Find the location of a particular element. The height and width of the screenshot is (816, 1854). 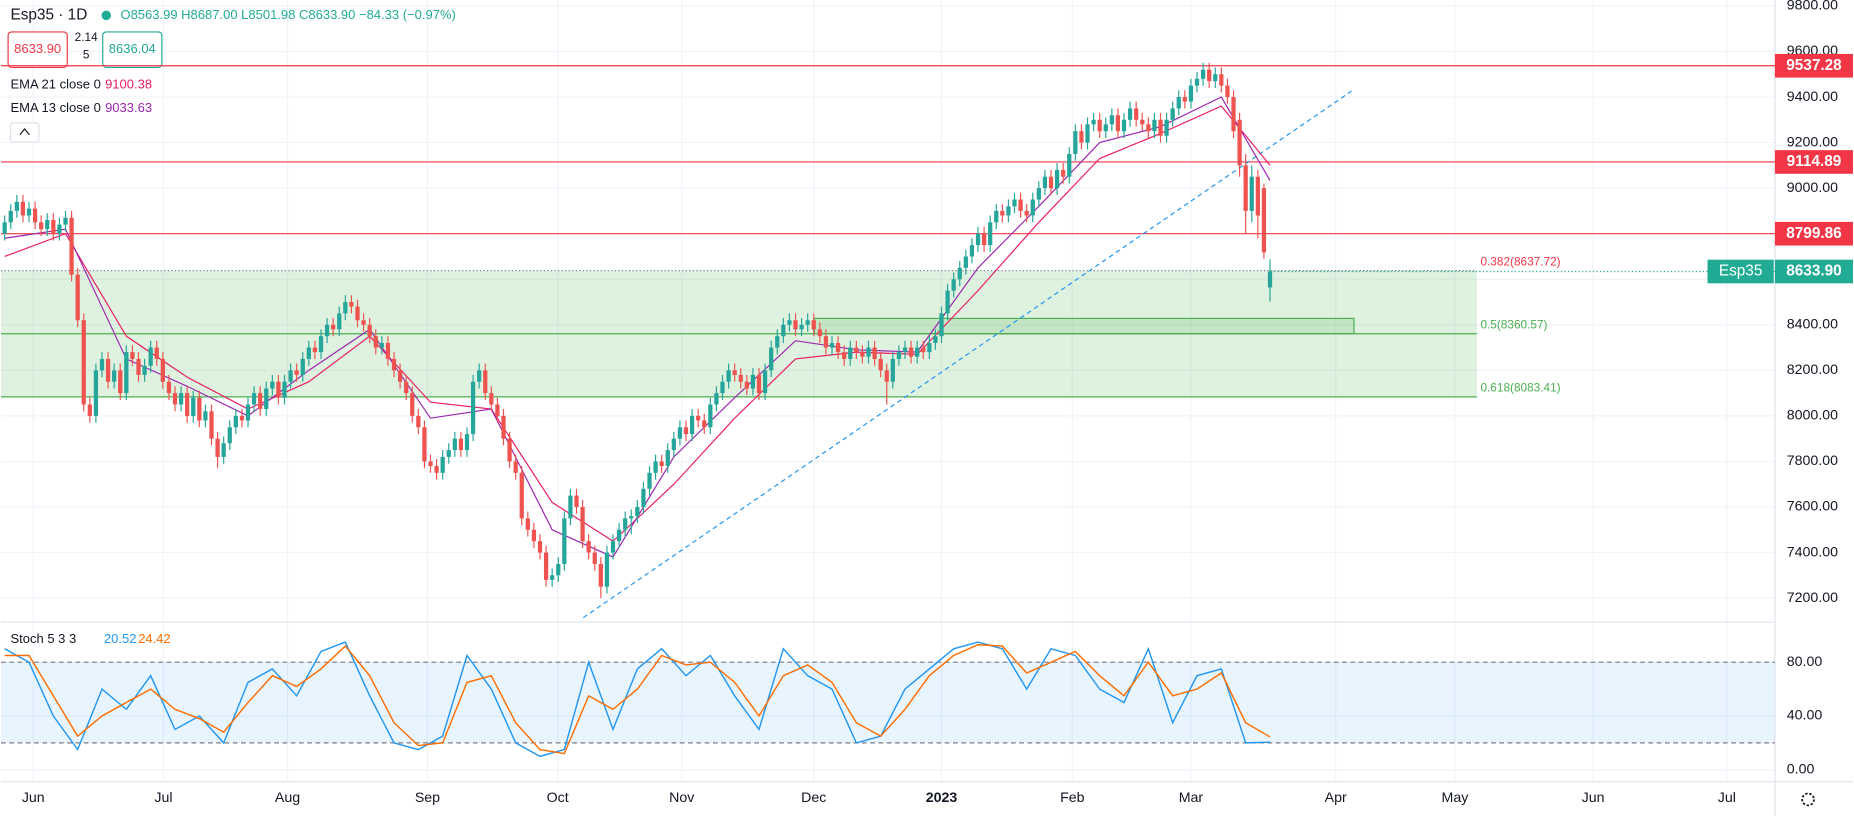

level-label: 9537.28 is located at coordinates (1814, 65).